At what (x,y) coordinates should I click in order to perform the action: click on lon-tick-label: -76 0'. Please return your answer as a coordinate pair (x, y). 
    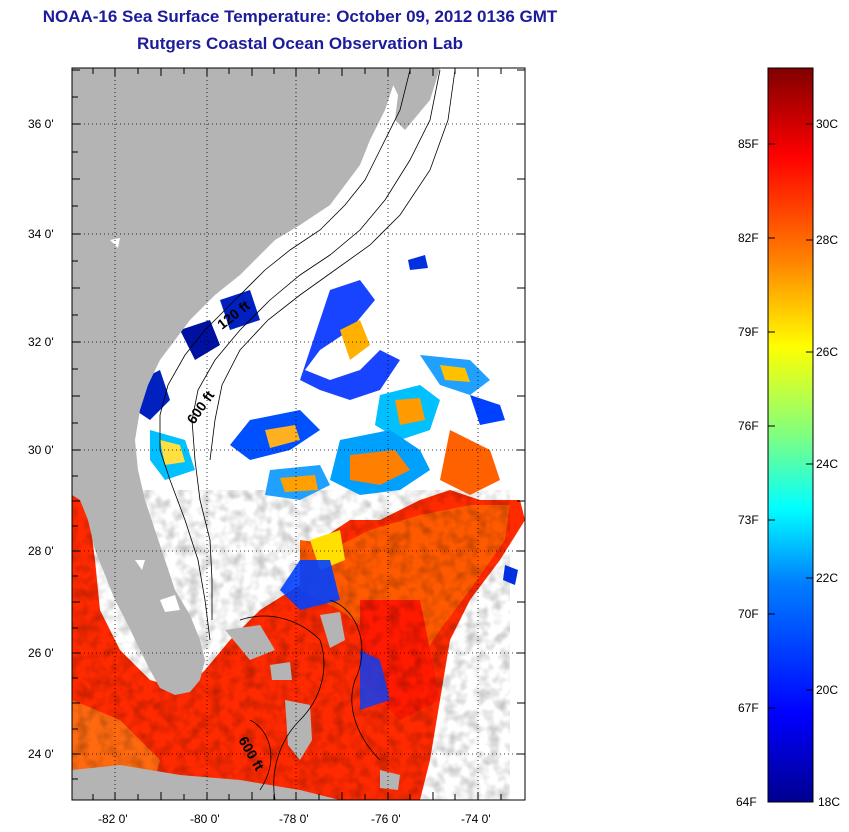
    Looking at the image, I should click on (386, 819).